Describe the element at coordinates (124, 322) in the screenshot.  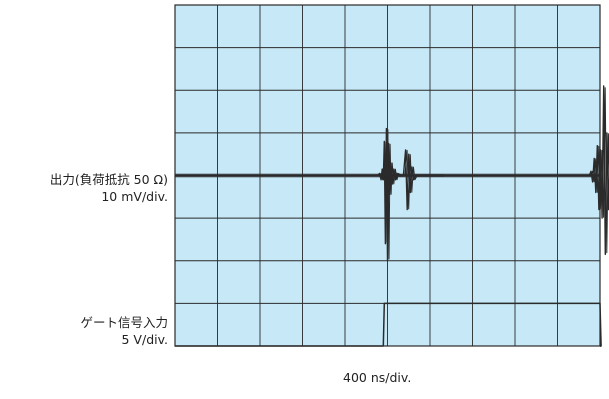
I see `gate-channel-name: ゲート信号入力` at that location.